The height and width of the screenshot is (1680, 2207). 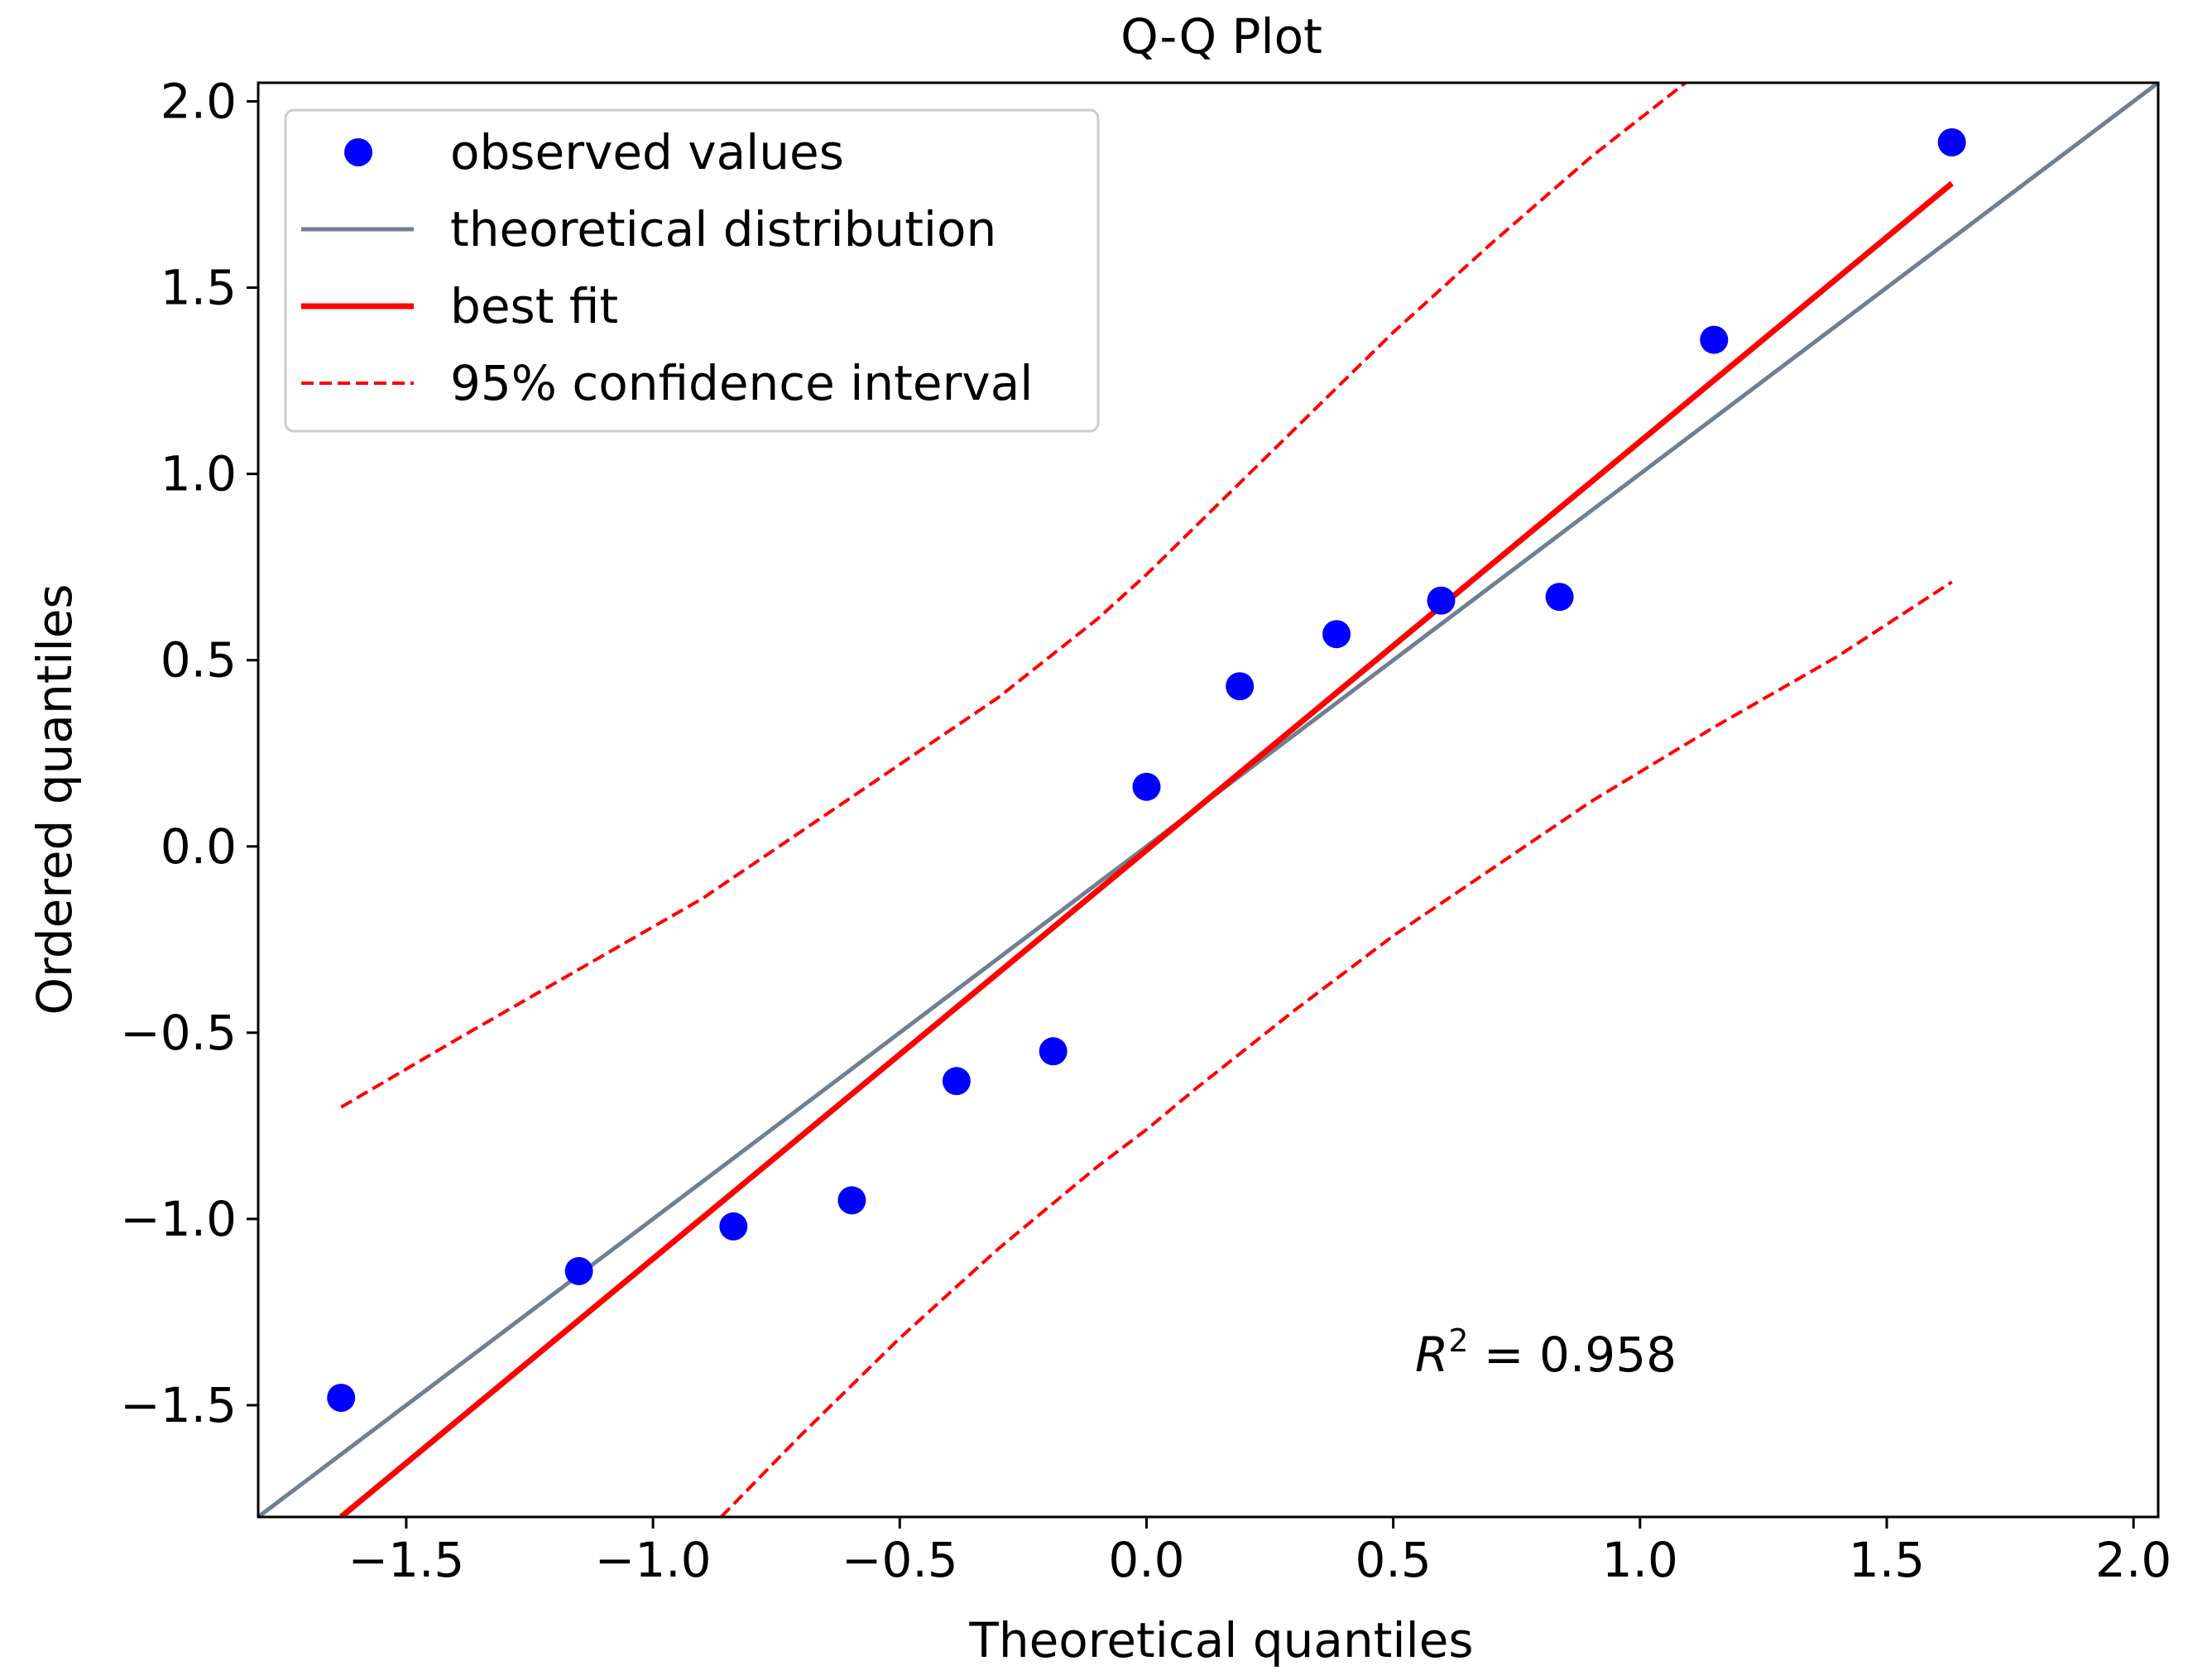 What do you see at coordinates (534, 306) in the screenshot?
I see `legend-label-best-fit: best fit` at bounding box center [534, 306].